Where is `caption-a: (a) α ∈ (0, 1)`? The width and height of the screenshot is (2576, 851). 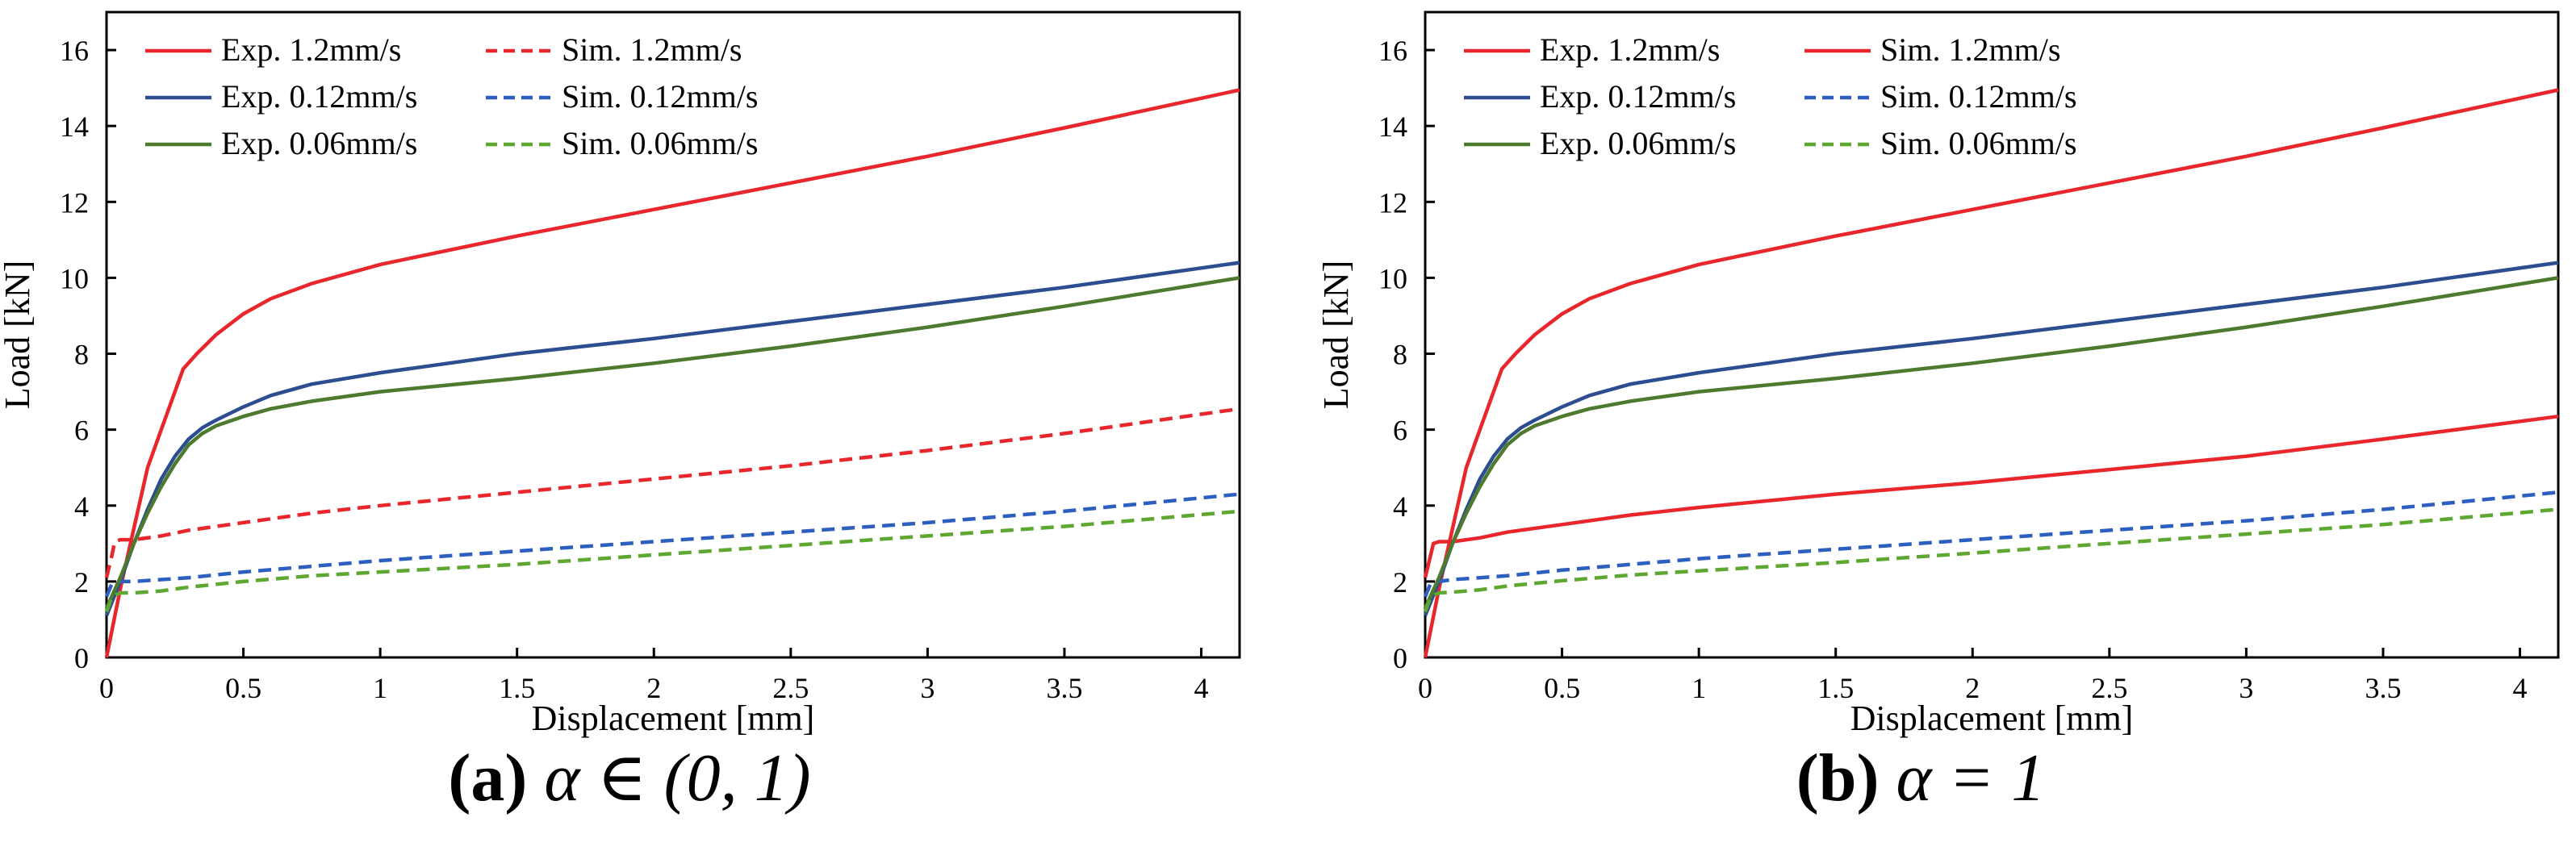 caption-a: (a) α ∈ (0, 1) is located at coordinates (629, 778).